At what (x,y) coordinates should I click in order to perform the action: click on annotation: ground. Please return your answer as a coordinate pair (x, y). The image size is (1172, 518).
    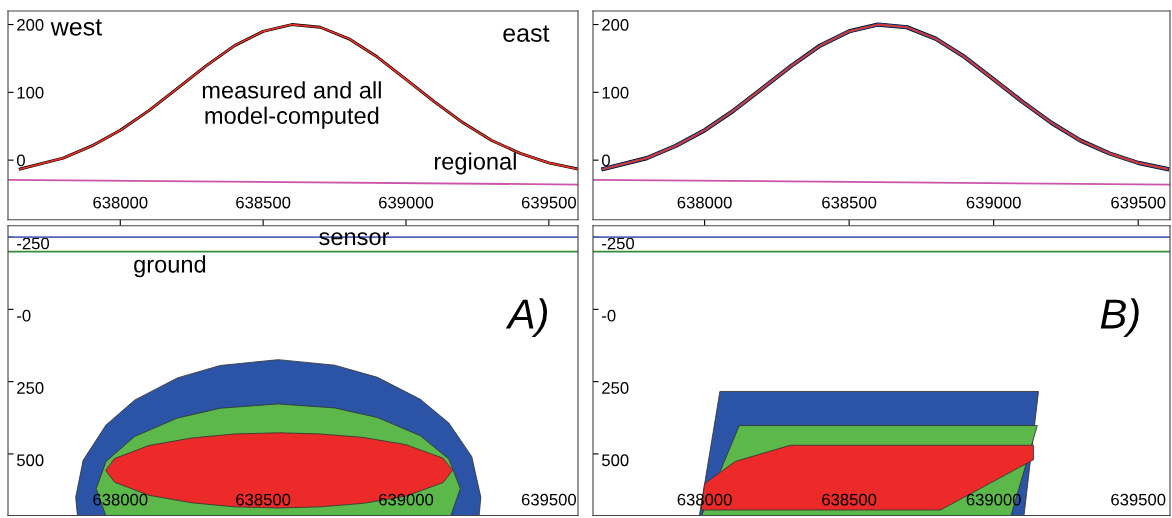
    Looking at the image, I should click on (170, 266).